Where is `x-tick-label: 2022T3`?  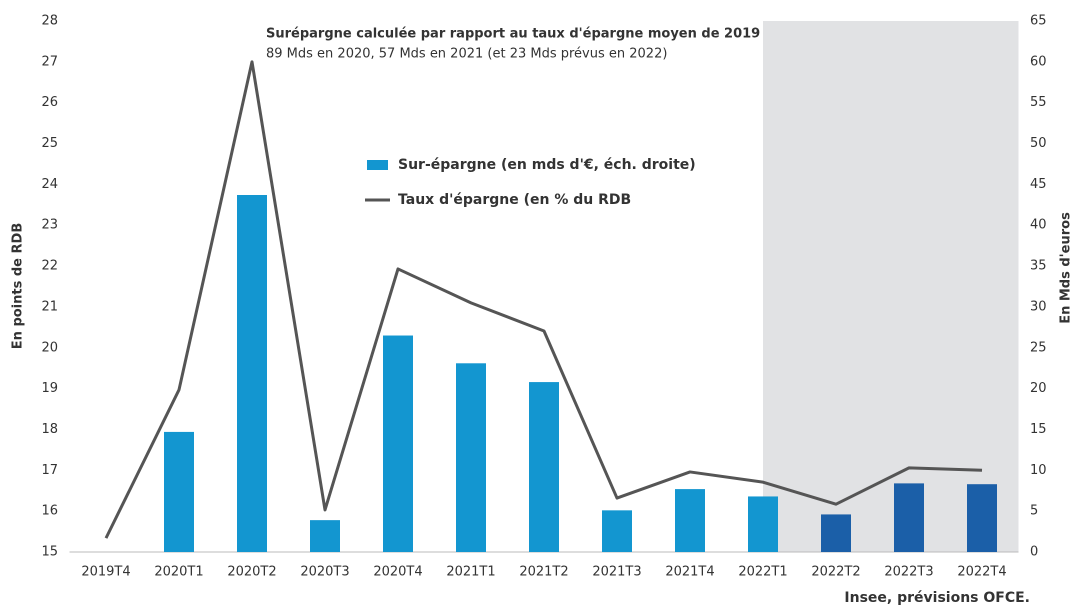 x-tick-label: 2022T3 is located at coordinates (908, 572).